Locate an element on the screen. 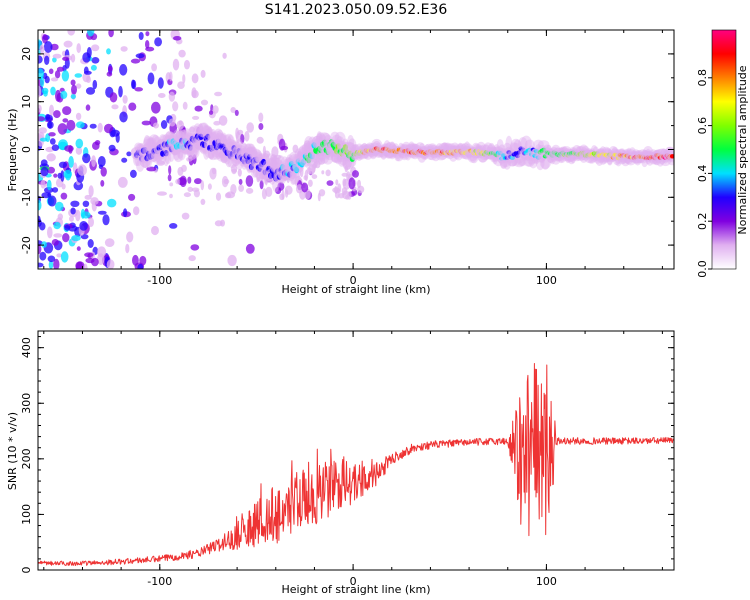 The height and width of the screenshot is (600, 750). spectrogram-ytick-label: -10 is located at coordinates (26, 197).